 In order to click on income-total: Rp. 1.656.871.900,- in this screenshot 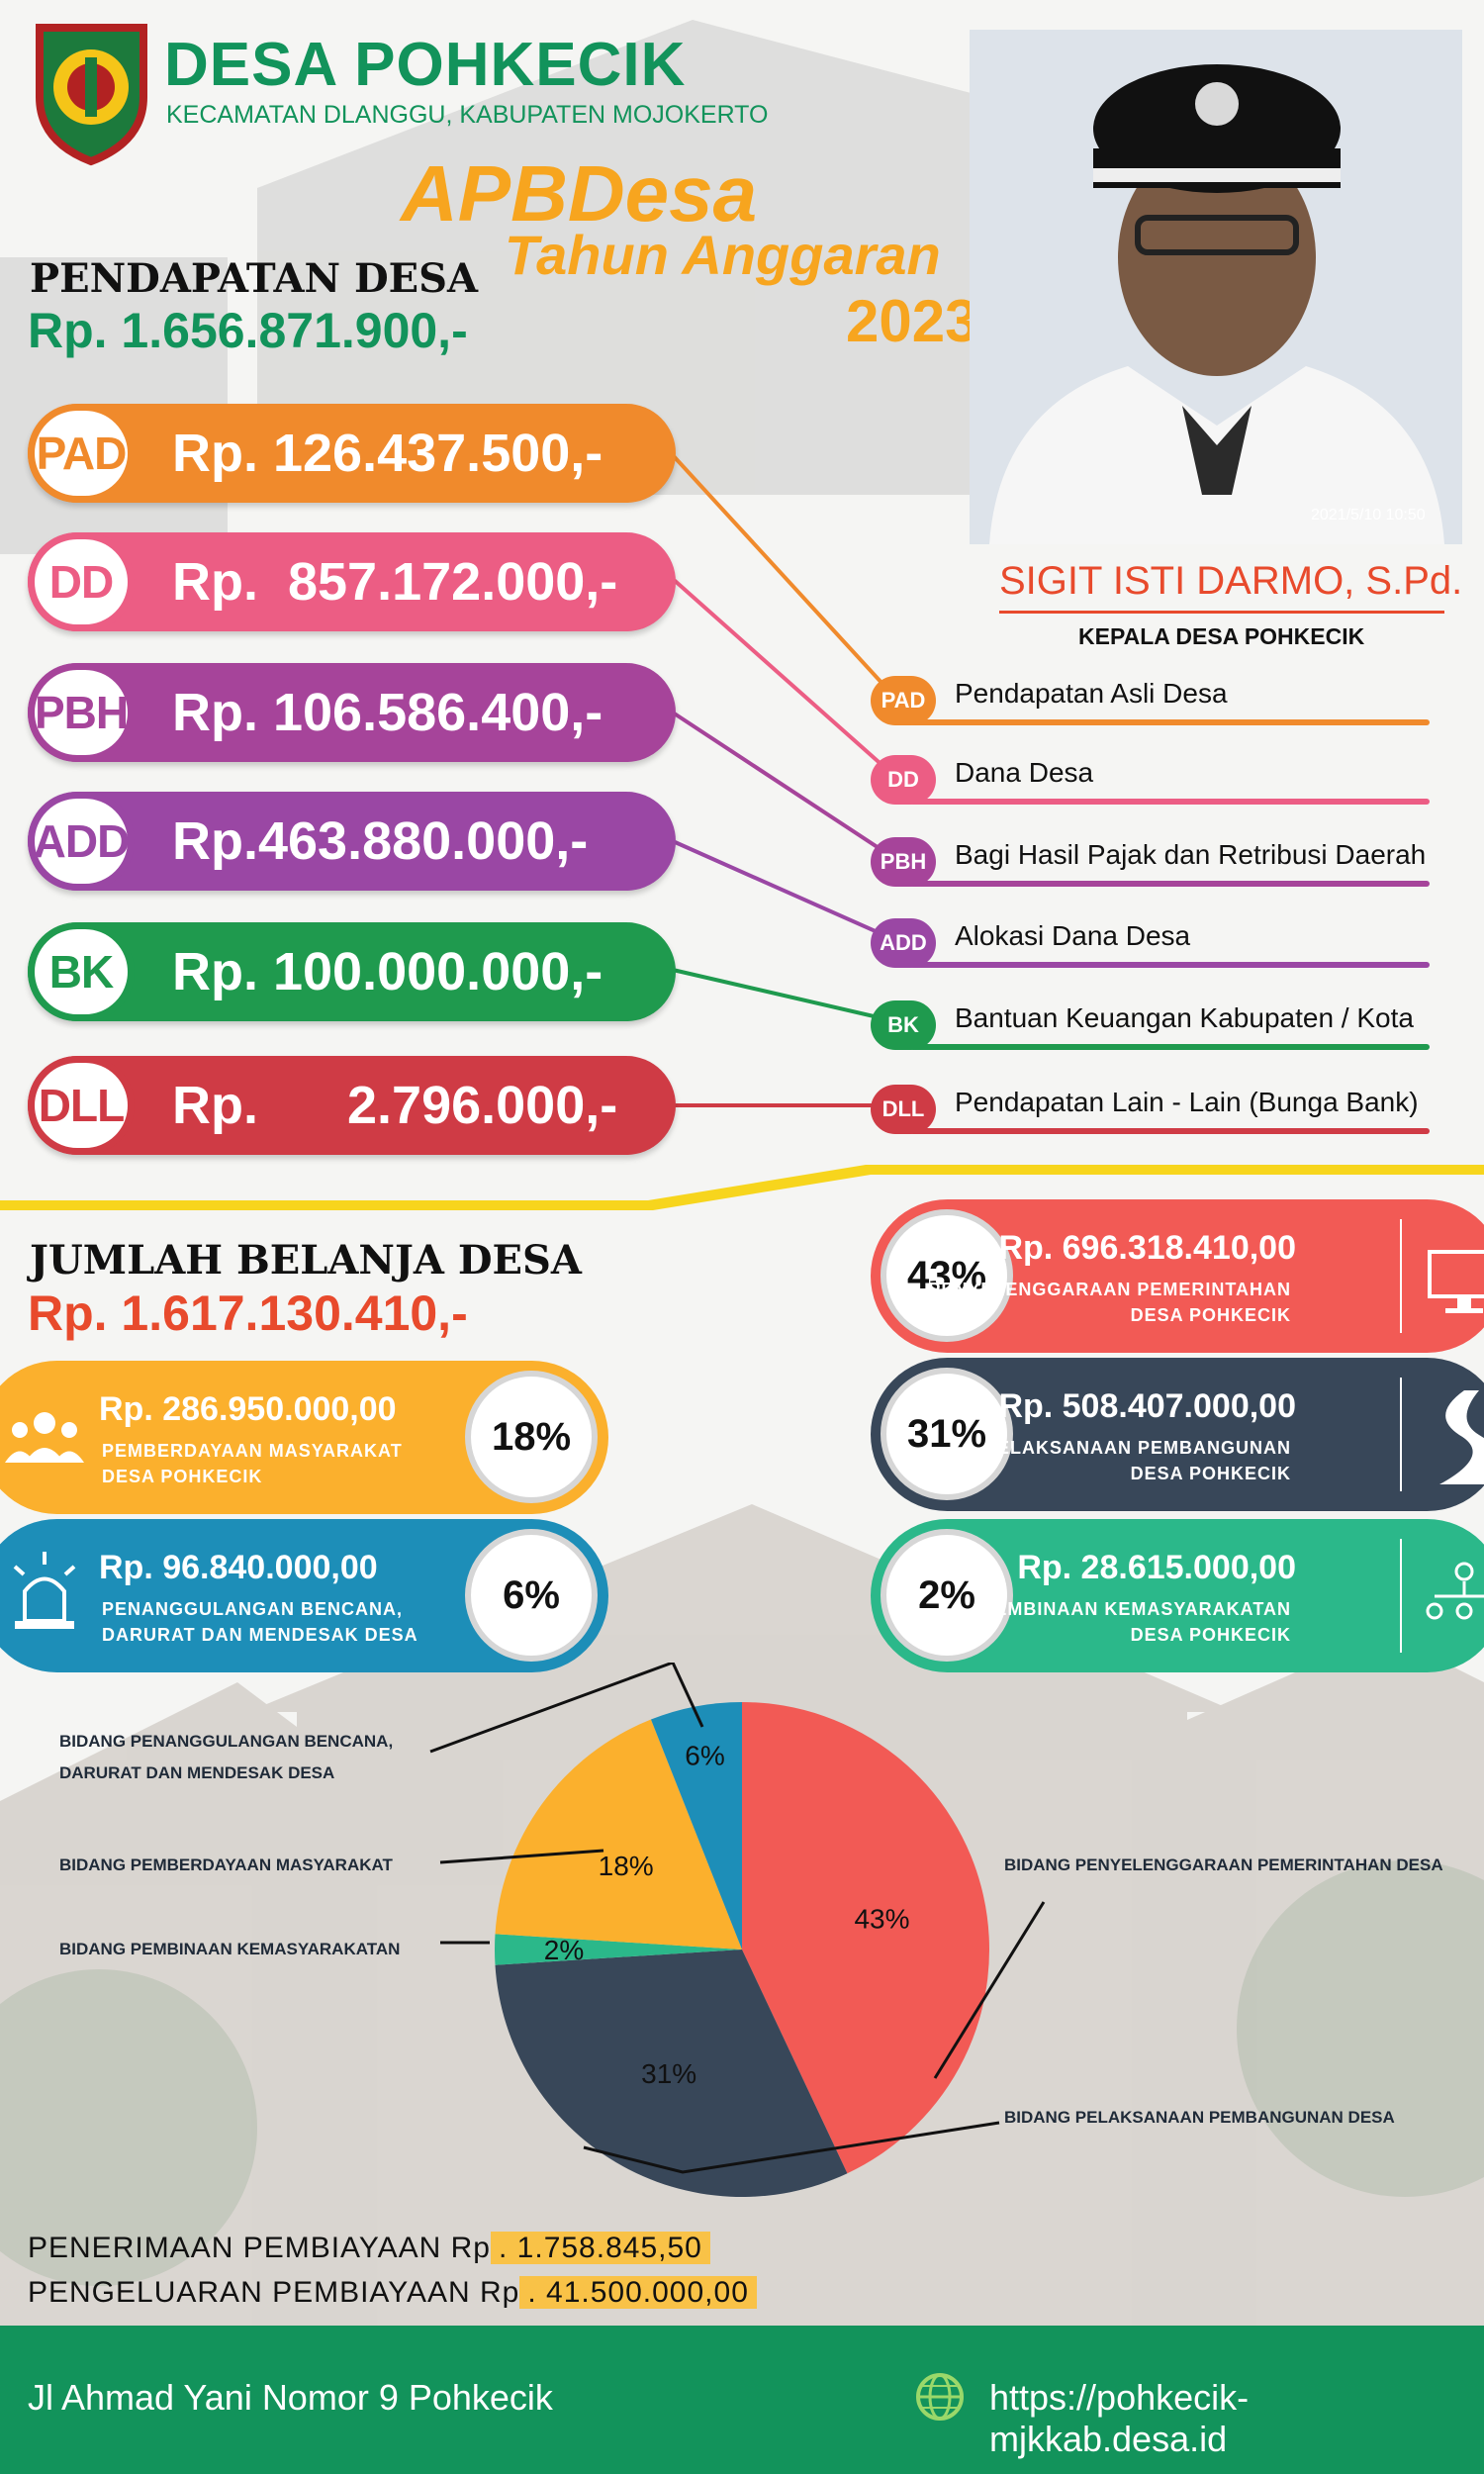, I will do `click(248, 330)`.